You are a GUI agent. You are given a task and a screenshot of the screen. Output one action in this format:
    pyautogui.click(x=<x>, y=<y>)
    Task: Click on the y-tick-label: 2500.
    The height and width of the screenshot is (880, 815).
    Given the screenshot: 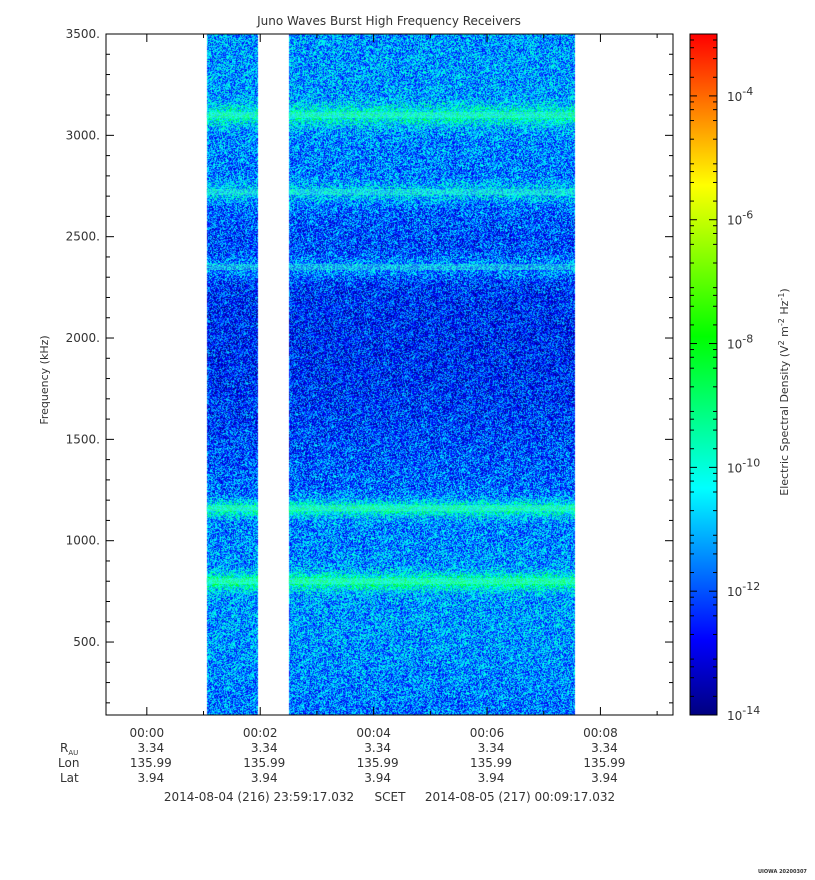 What is the action you would take?
    pyautogui.click(x=83, y=237)
    